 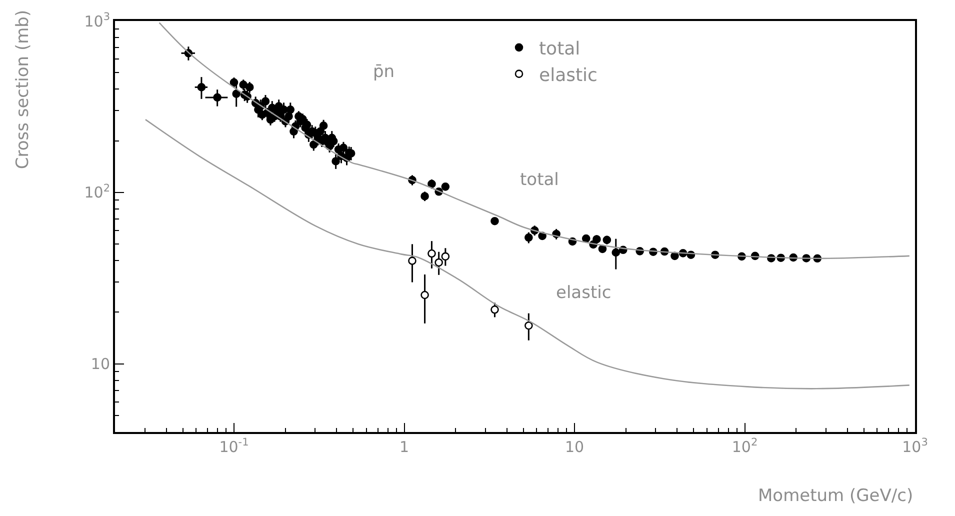 What do you see at coordinates (574, 447) in the screenshot?
I see `x-tick-label: 10` at bounding box center [574, 447].